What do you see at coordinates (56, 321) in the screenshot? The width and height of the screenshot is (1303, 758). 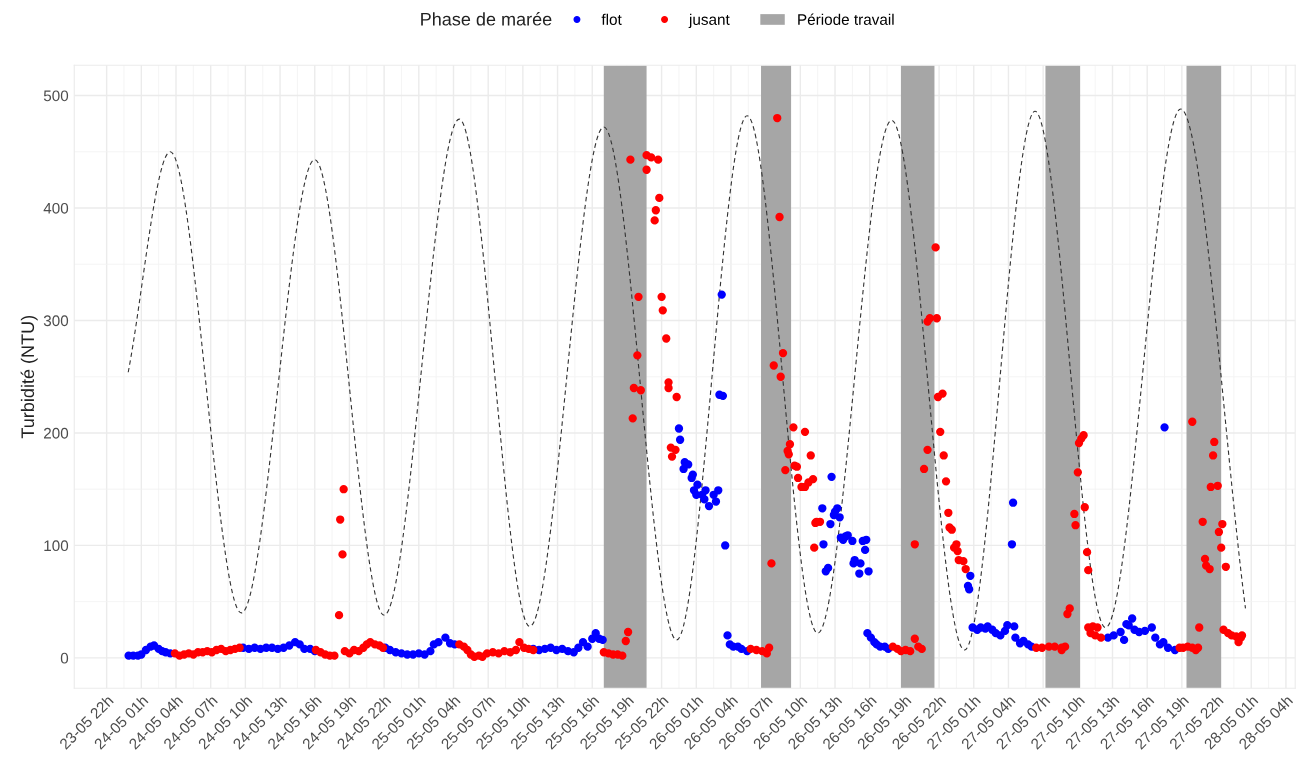 I see `y-tick-label: 300` at bounding box center [56, 321].